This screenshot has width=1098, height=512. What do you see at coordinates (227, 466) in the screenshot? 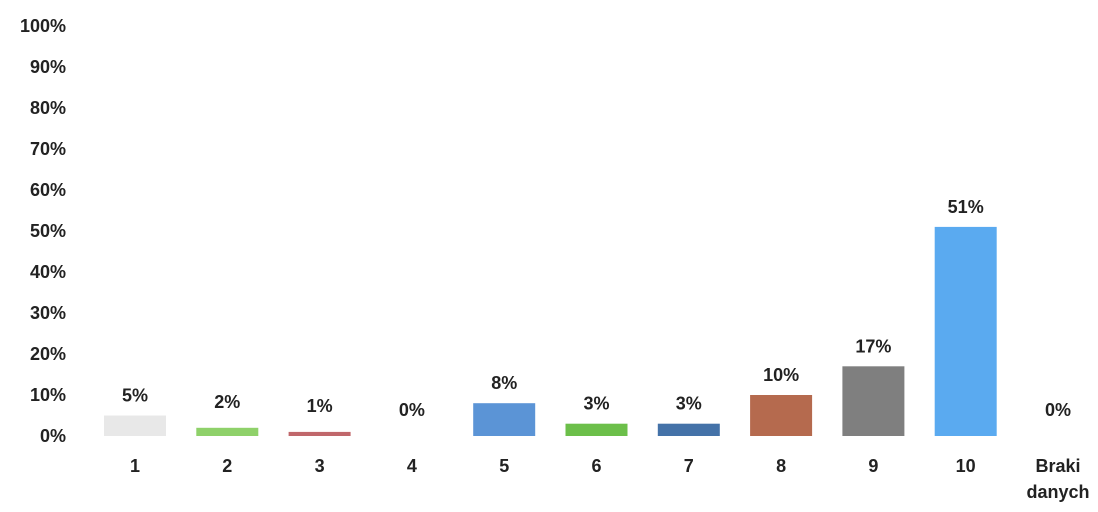
I see `x-tick-label: 2` at bounding box center [227, 466].